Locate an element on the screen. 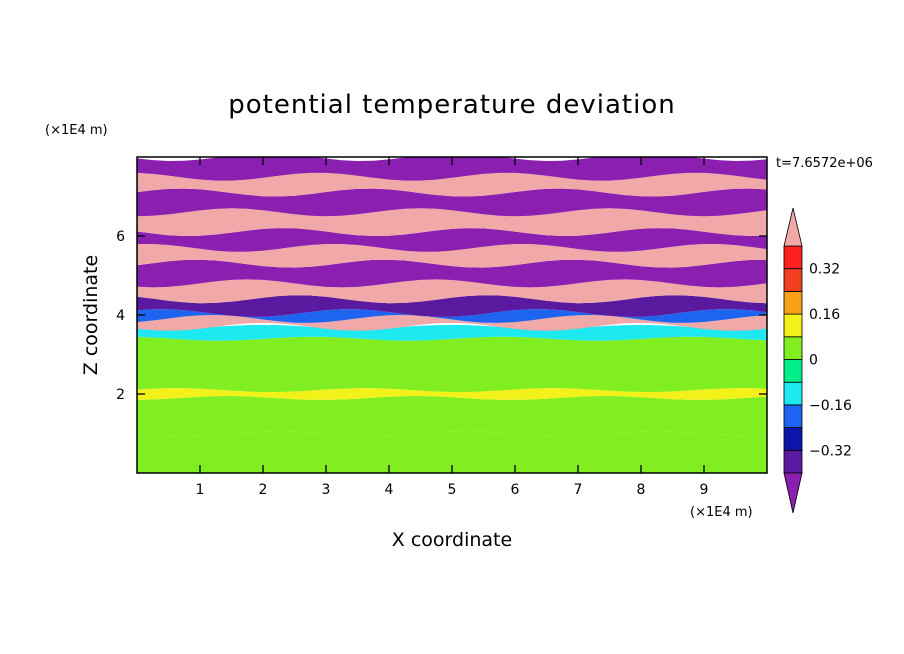 The image size is (904, 654). x-tick-label: 9 is located at coordinates (704, 490).